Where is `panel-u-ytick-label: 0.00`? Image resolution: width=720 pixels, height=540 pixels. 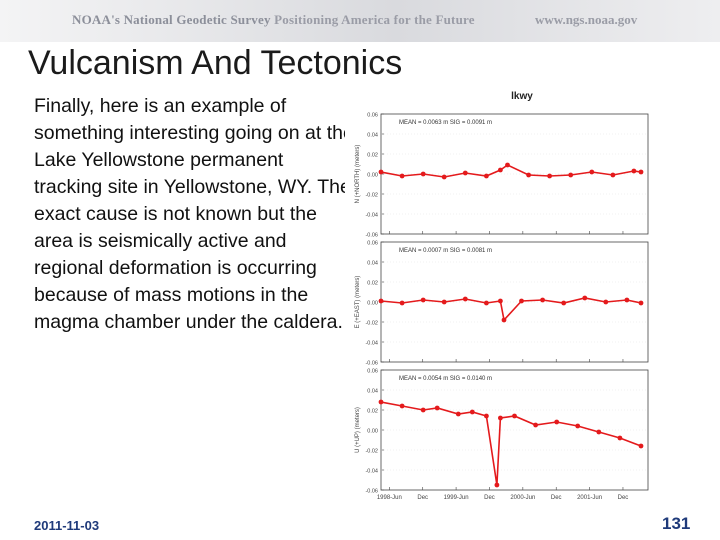
panel-u-ytick-label: 0.00 is located at coordinates (372, 432).